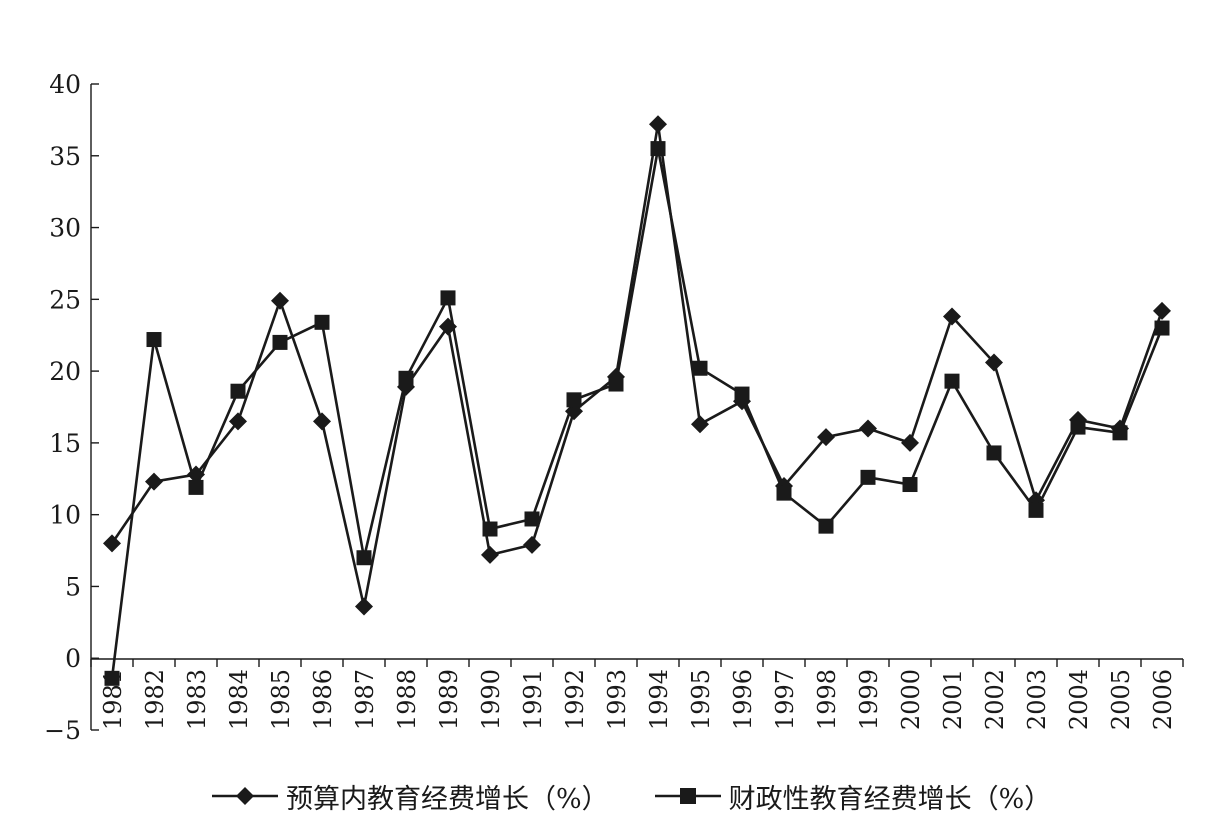 The width and height of the screenshot is (1227, 821). I want to click on x-tick-label: 1994, so click(659, 699).